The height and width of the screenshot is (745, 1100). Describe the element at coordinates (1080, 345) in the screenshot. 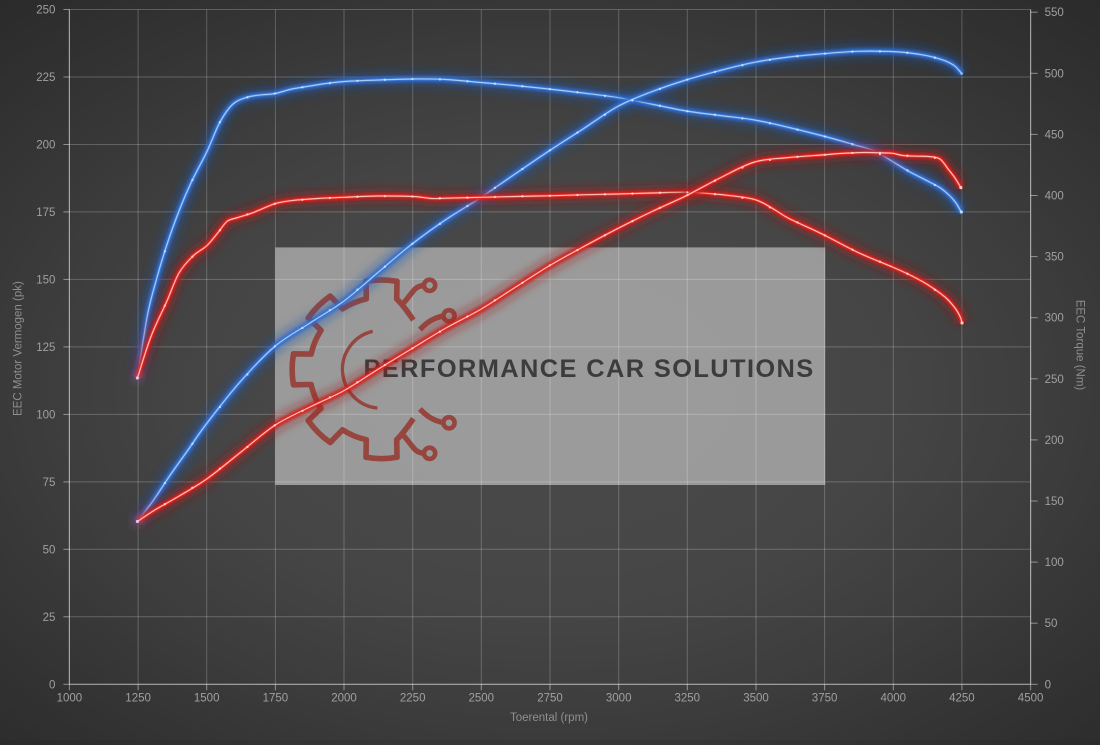

I see `svg-text: EEC Torque (Nm)` at that location.